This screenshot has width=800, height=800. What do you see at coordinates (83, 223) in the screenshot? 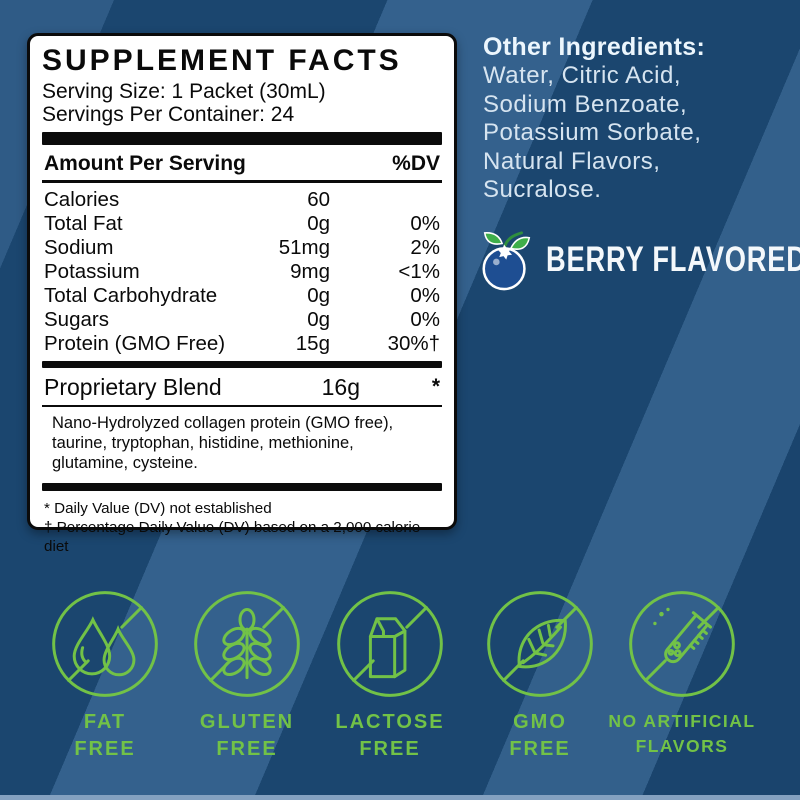
I see `nutrient-name: Total Fat` at bounding box center [83, 223].